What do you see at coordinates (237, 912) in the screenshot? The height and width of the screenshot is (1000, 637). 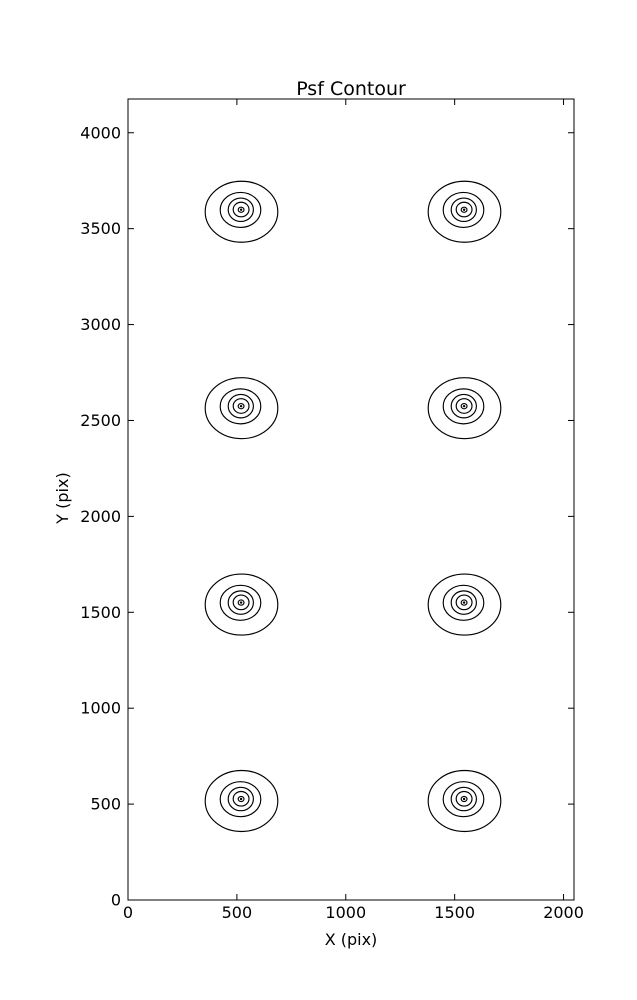 I see `x-tick-label: 500` at bounding box center [237, 912].